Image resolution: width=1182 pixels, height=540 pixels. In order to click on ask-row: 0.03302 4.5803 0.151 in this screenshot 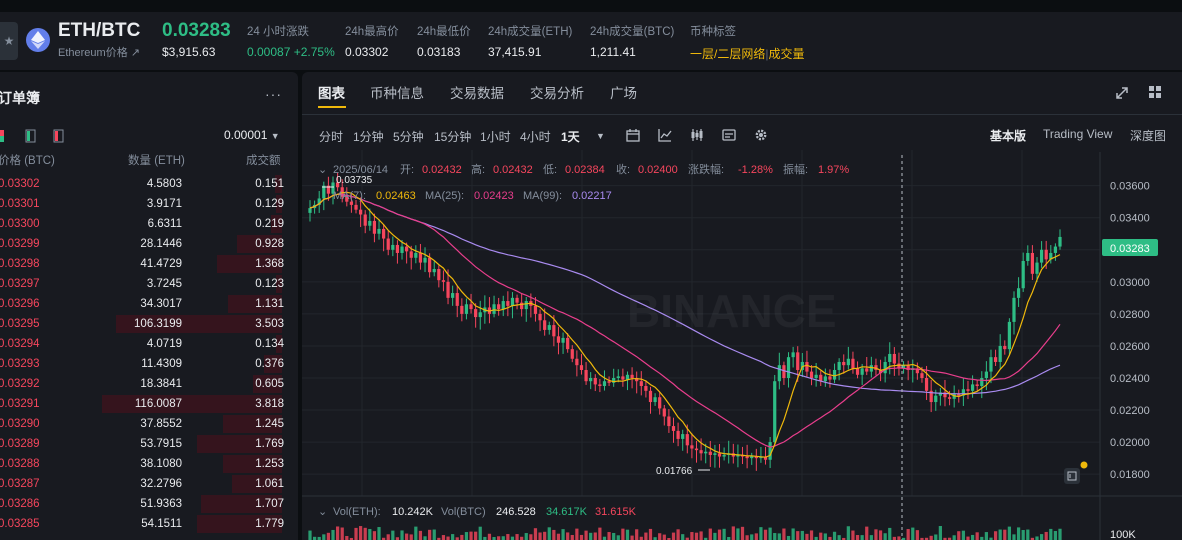, I will do `click(144, 184)`.